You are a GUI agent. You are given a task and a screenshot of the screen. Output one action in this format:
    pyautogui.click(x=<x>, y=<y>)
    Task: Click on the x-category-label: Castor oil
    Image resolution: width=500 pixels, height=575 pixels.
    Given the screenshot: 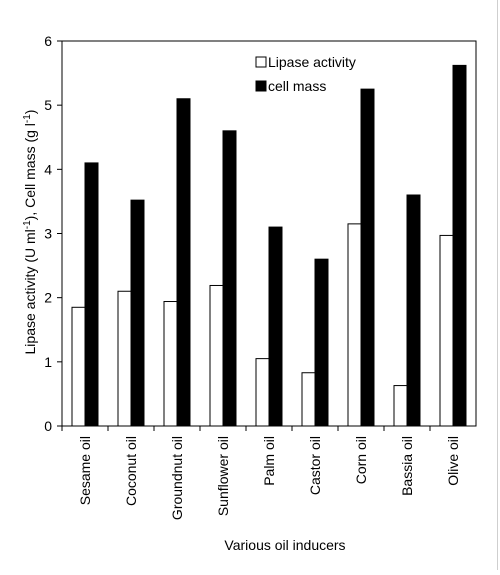 What is the action you would take?
    pyautogui.click(x=315, y=465)
    